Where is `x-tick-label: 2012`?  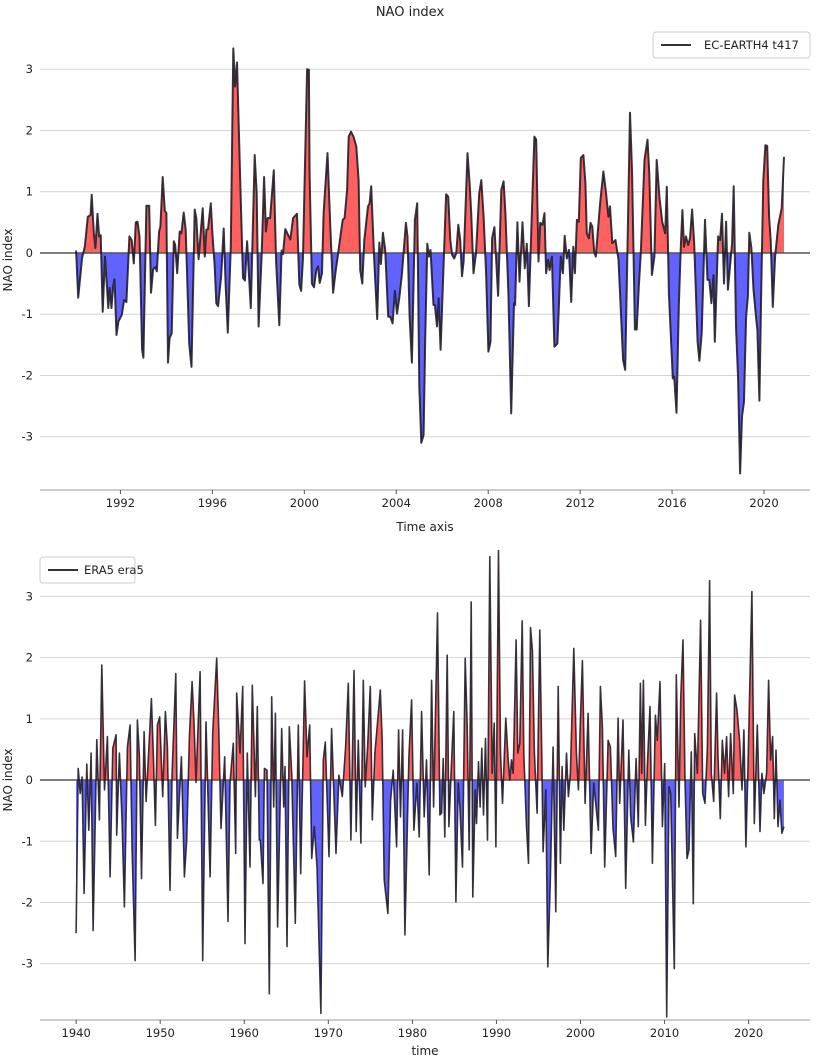 x-tick-label: 2012 is located at coordinates (580, 503).